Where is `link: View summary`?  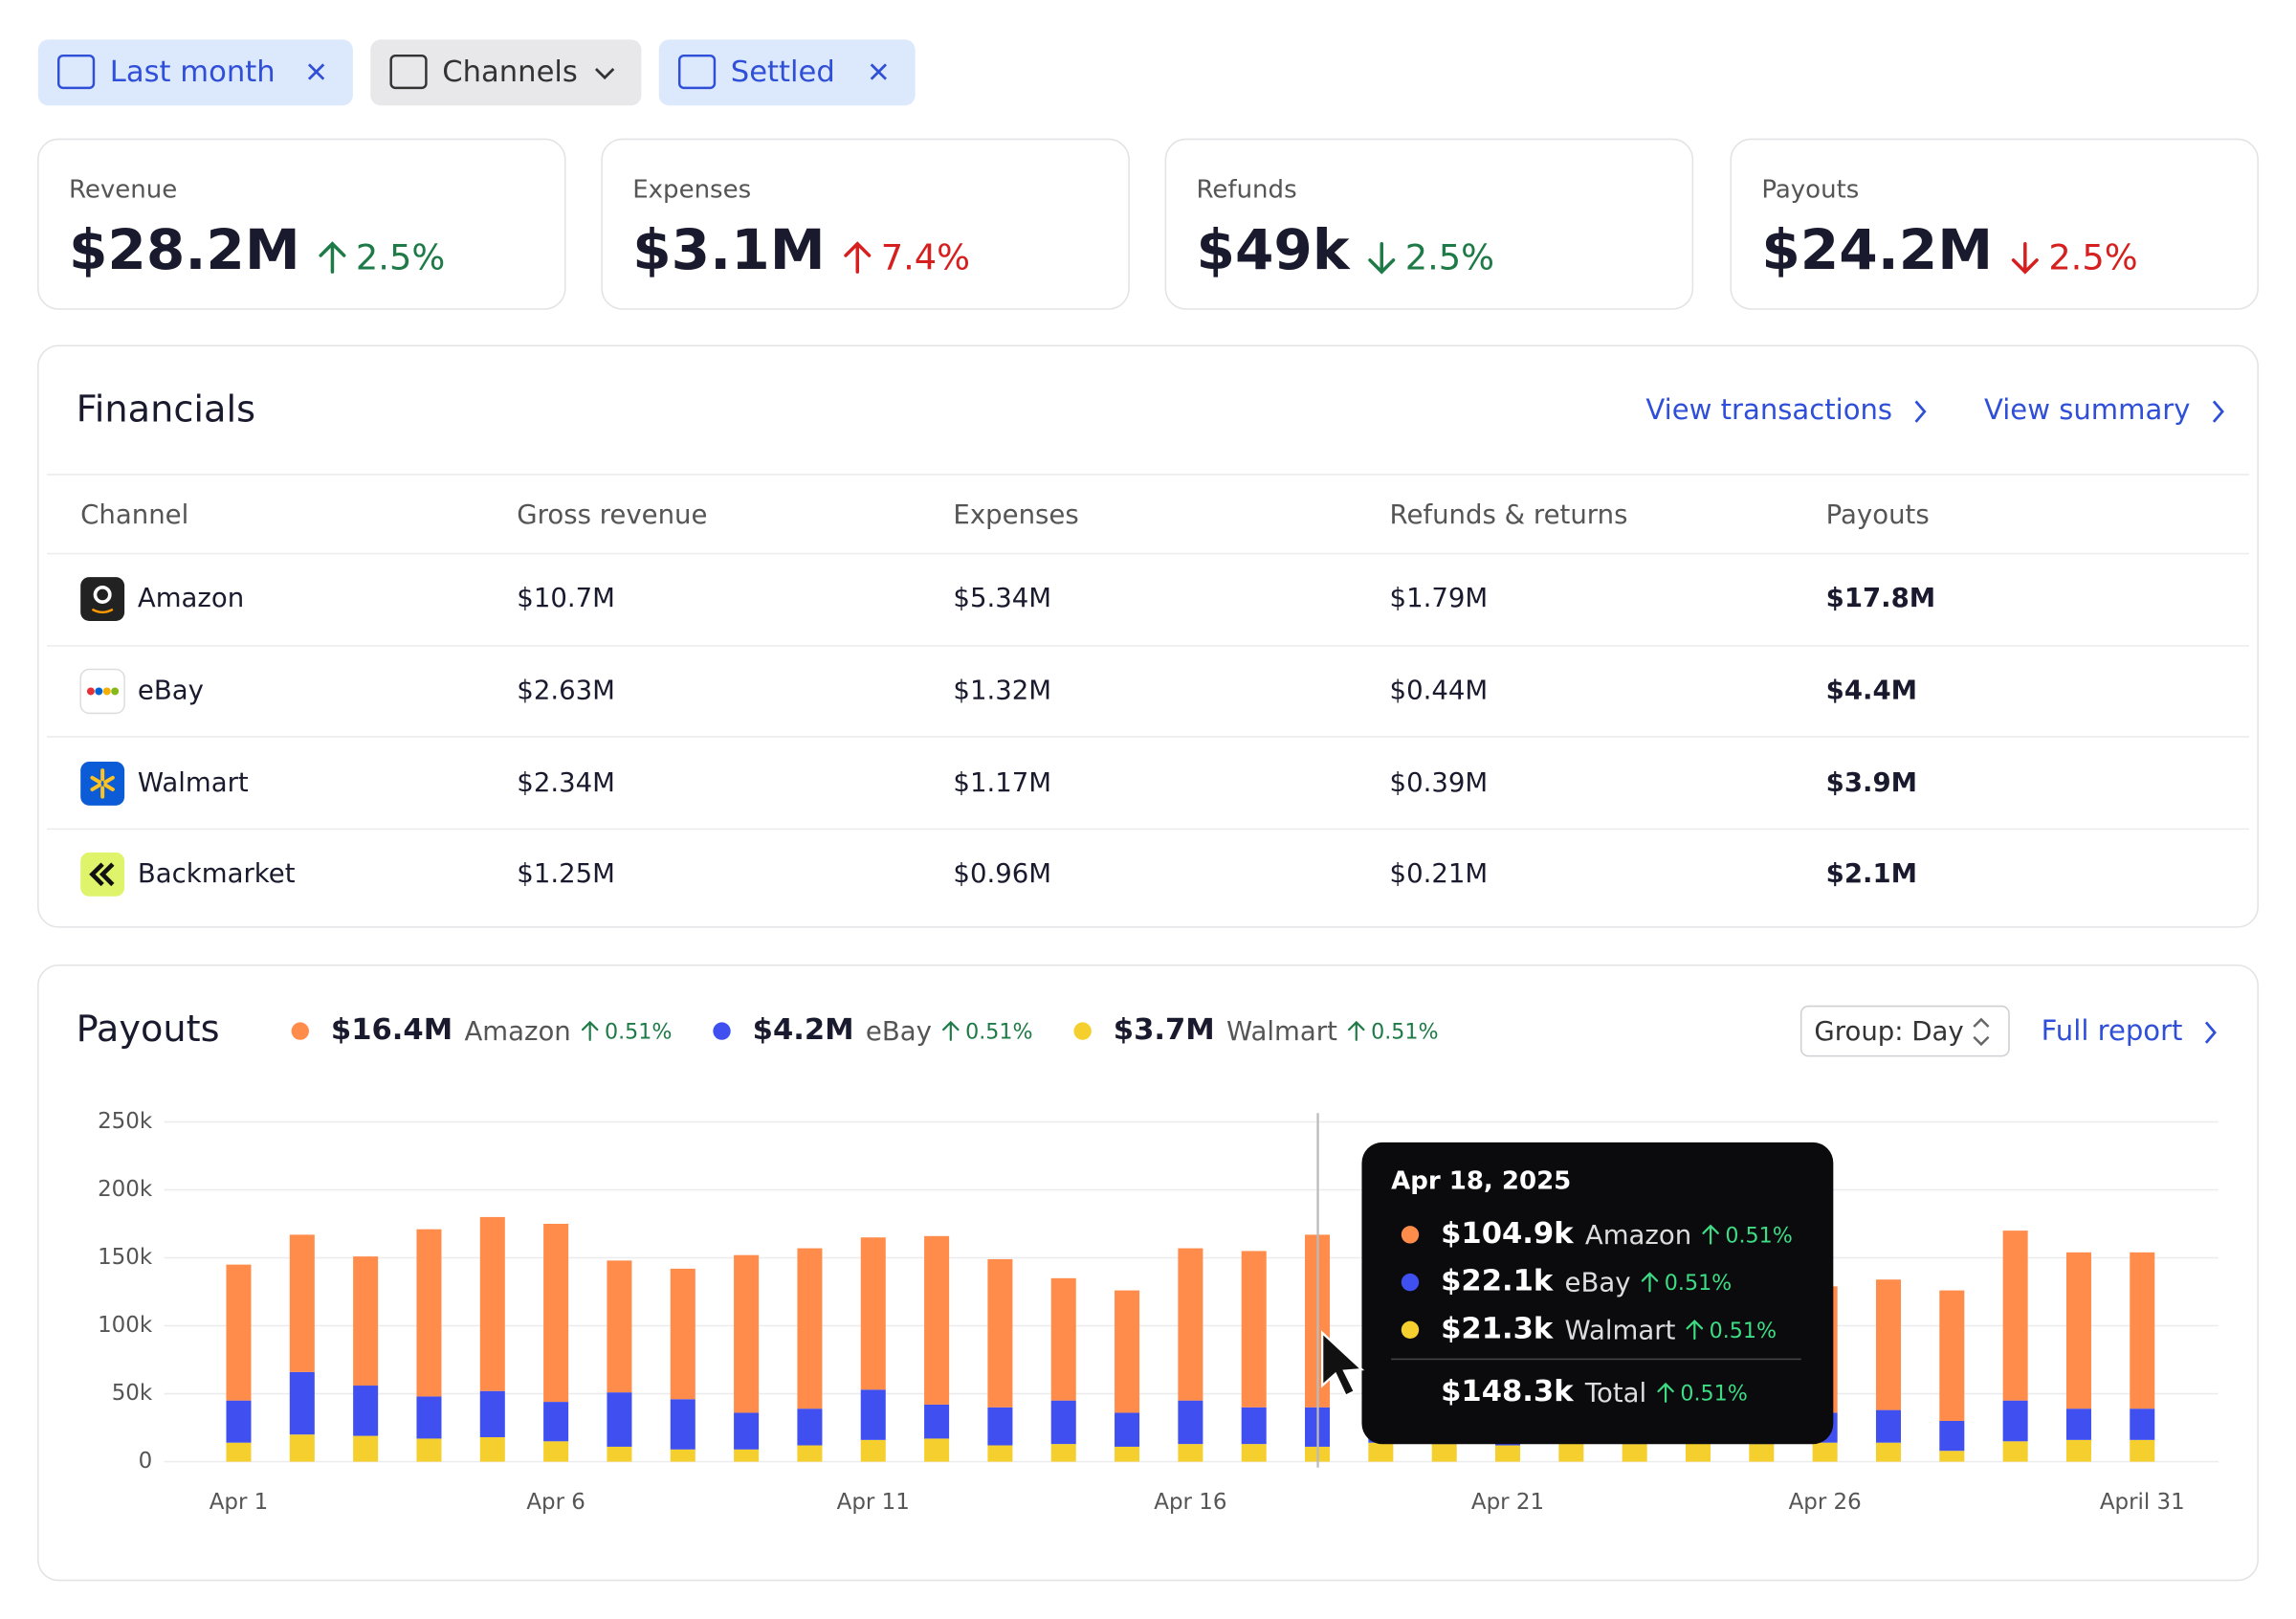
link: View summary is located at coordinates (2087, 409).